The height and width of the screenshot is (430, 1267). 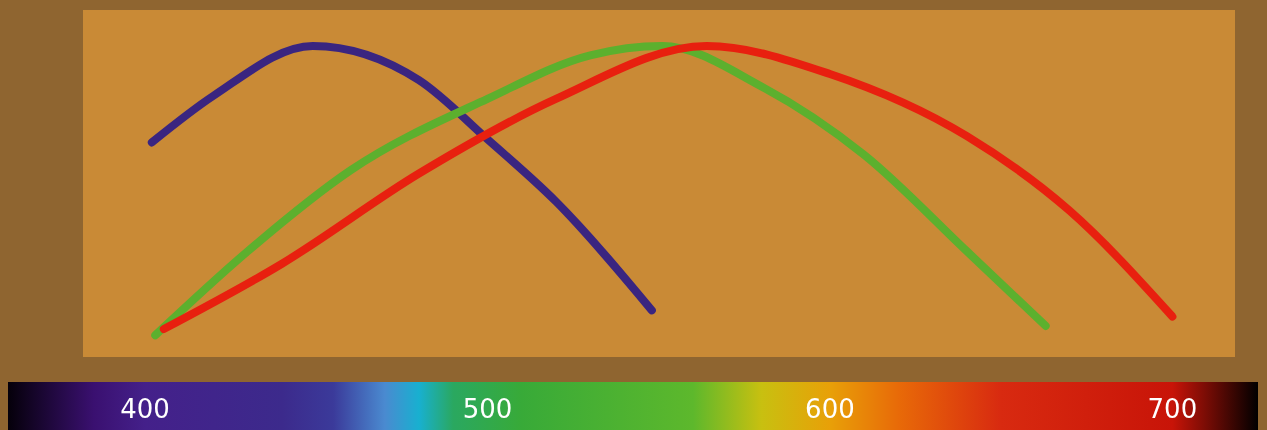 What do you see at coordinates (145, 409) in the screenshot?
I see `x-tick-label: 400` at bounding box center [145, 409].